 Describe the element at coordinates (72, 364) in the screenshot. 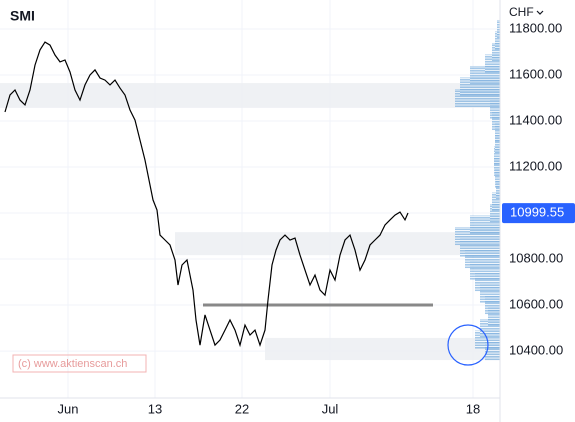

I see `watermark: (c) www.aktienscan.ch` at that location.